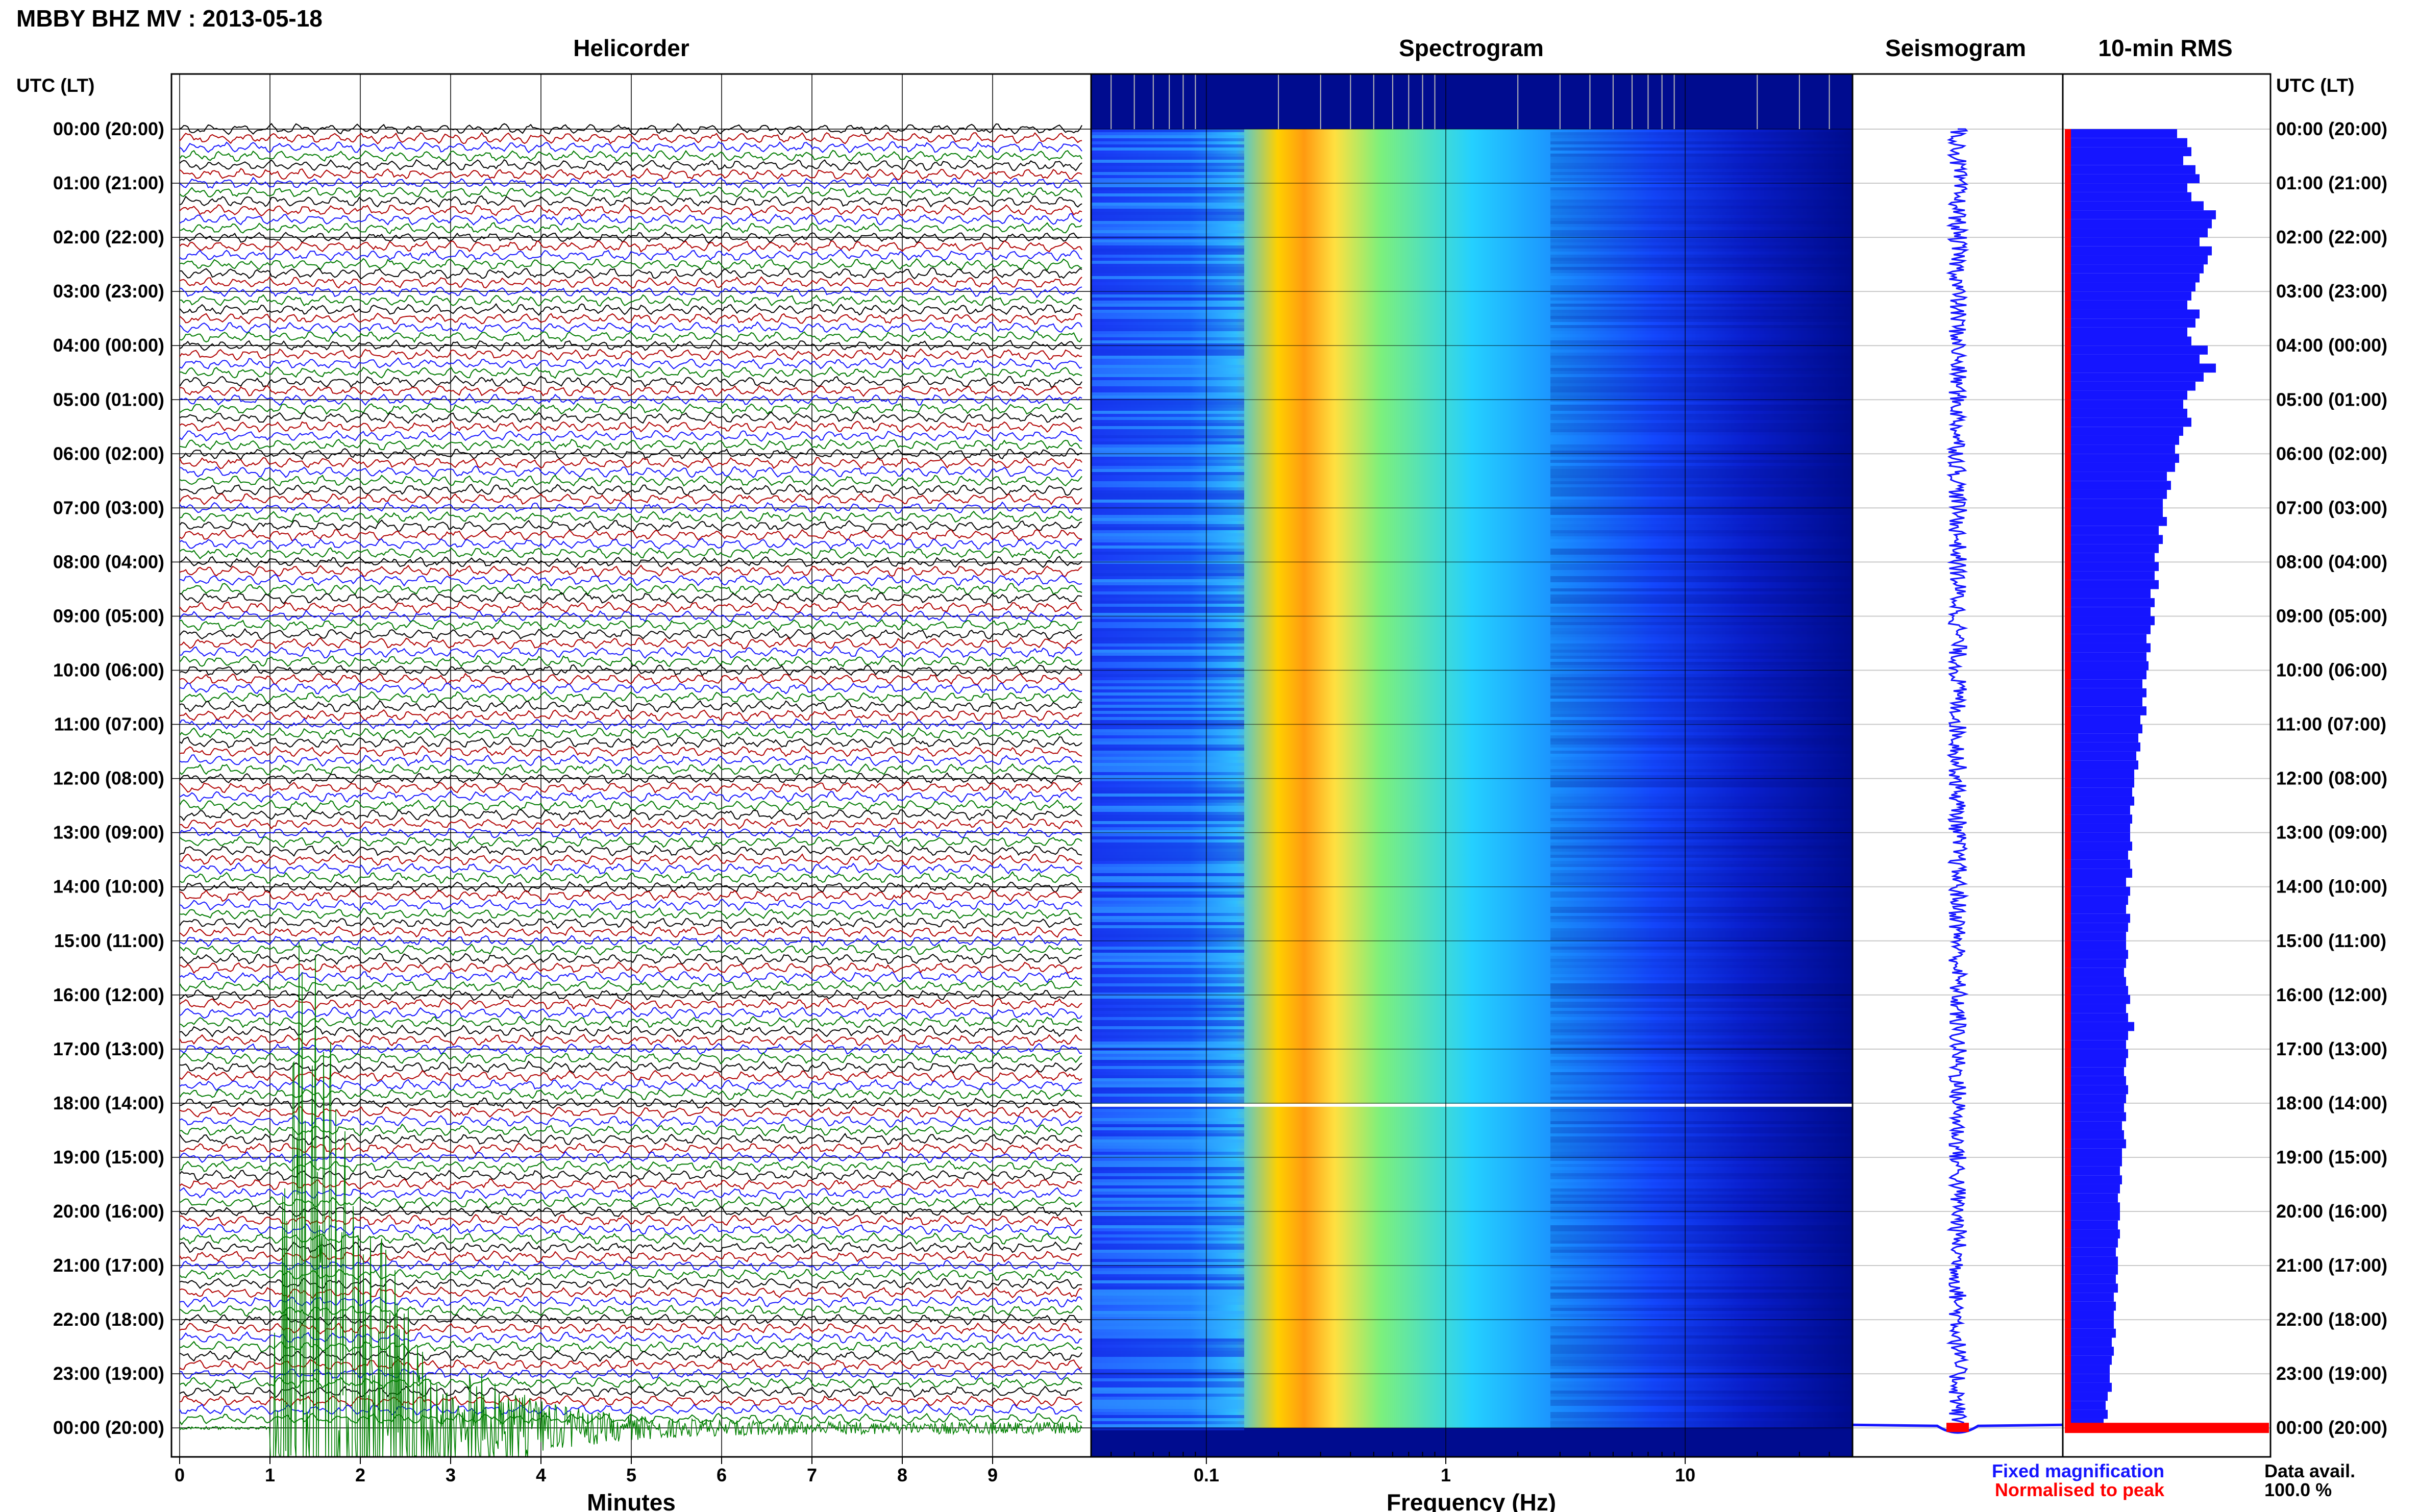 The image size is (2419, 1512). I want to click on time-tick-label: 02:00 (22:00), so click(2331, 237).